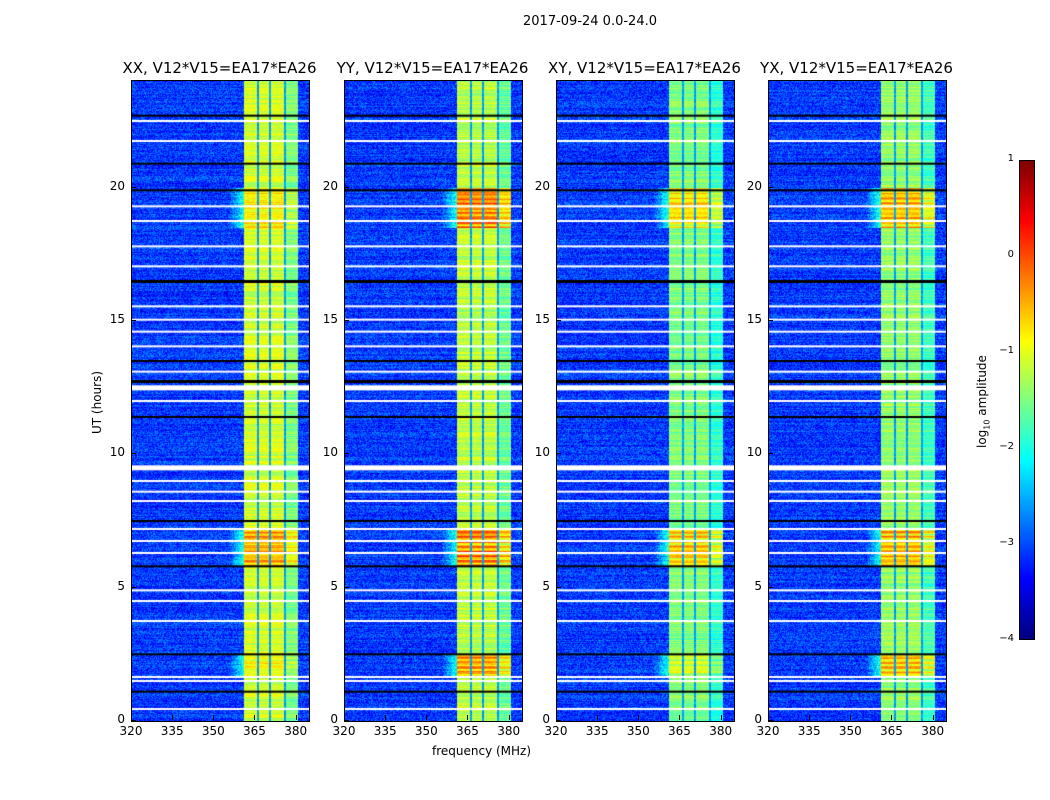  I want to click on y-axis-label: UT (hours), so click(97, 402).